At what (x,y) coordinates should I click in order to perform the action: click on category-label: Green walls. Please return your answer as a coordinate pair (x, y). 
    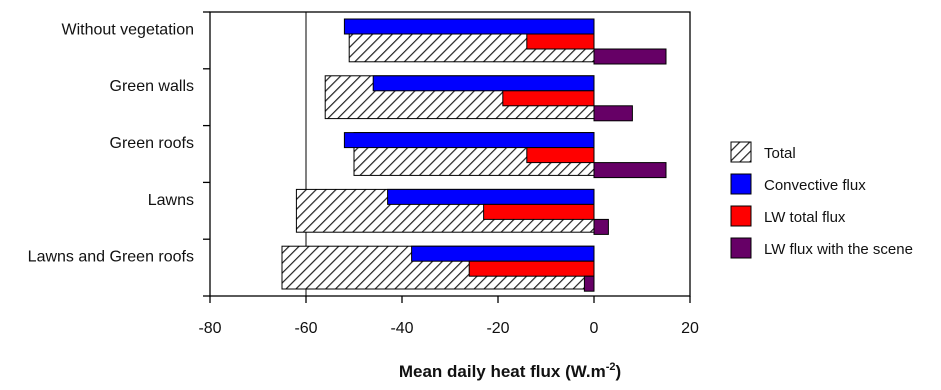
    Looking at the image, I should click on (152, 86).